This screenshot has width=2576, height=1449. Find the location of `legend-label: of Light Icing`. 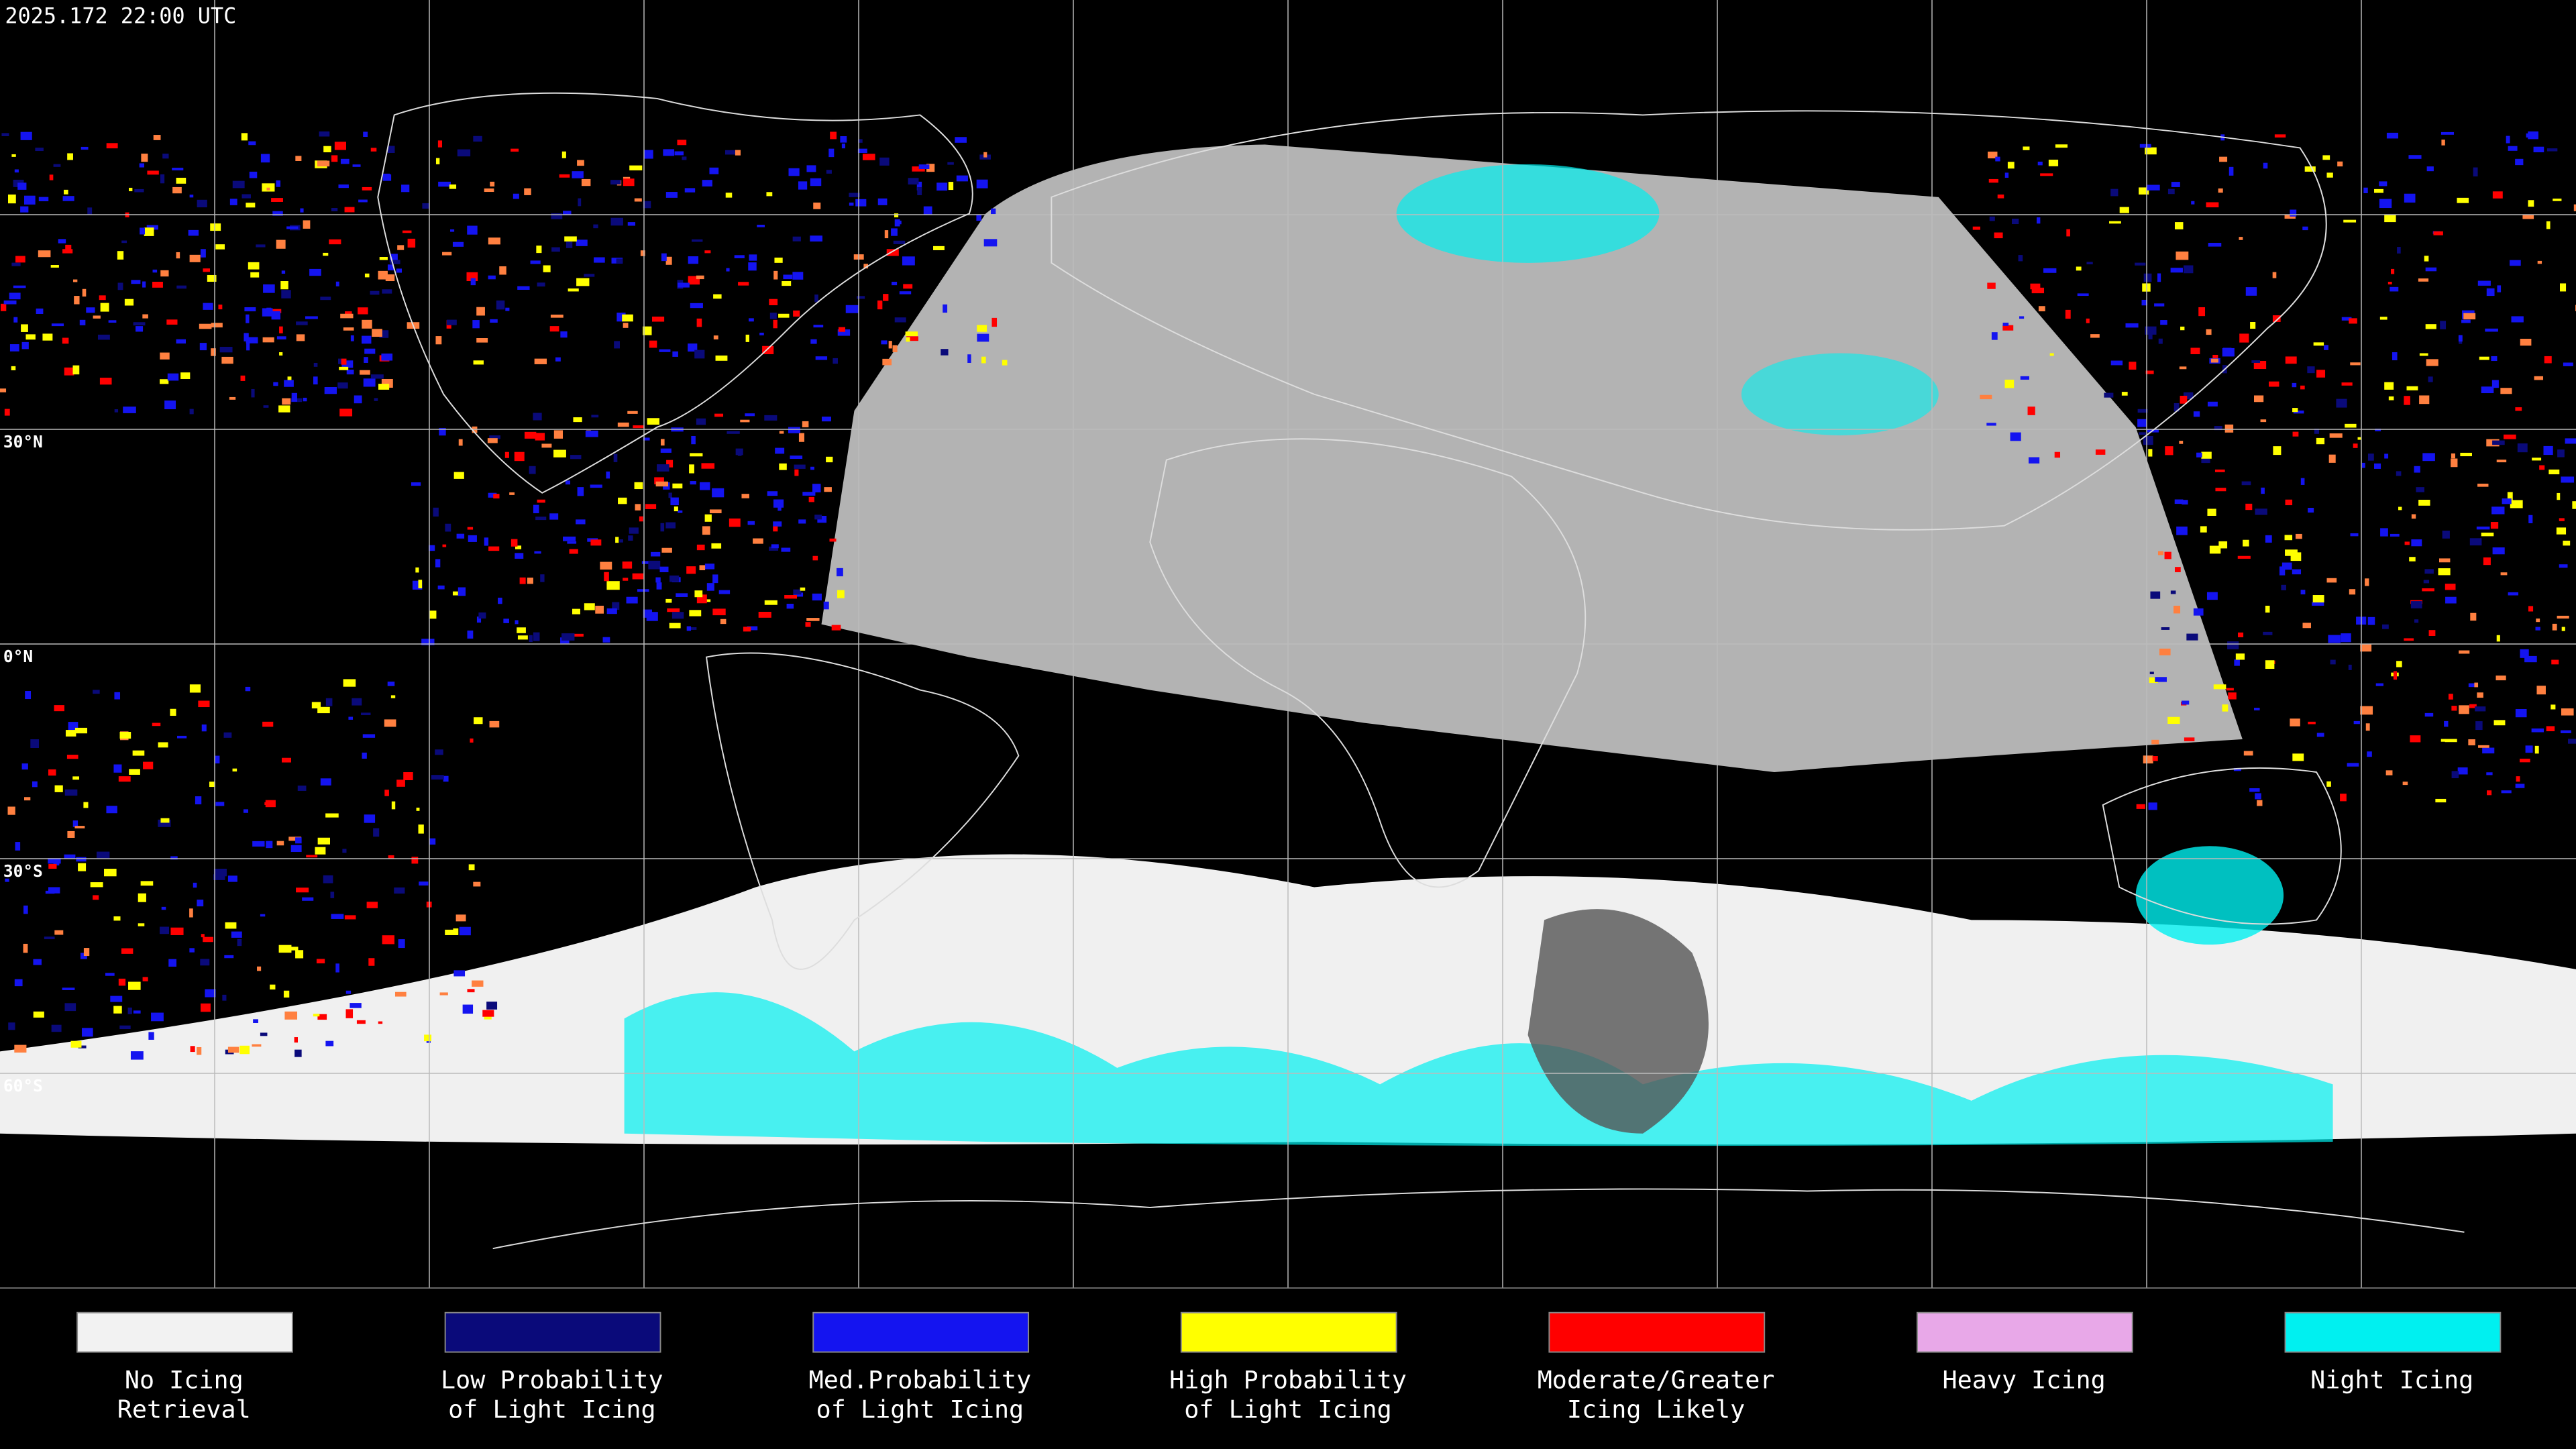

legend-label: of Light Icing is located at coordinates (920, 1409).